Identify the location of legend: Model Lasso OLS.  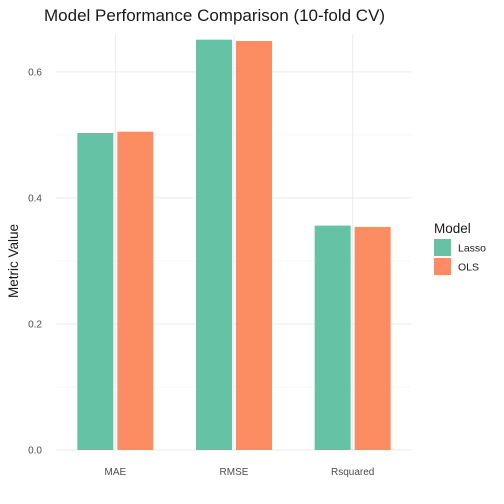
(460, 248).